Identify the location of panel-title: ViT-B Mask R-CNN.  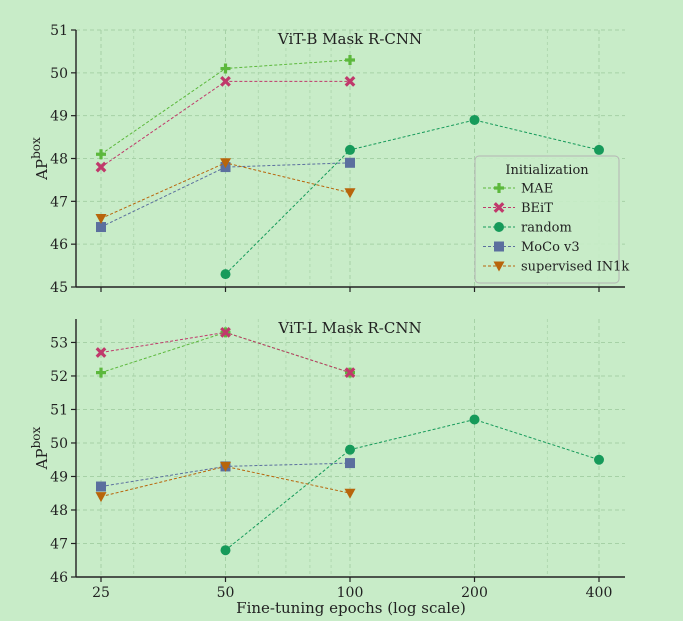
(349, 39).